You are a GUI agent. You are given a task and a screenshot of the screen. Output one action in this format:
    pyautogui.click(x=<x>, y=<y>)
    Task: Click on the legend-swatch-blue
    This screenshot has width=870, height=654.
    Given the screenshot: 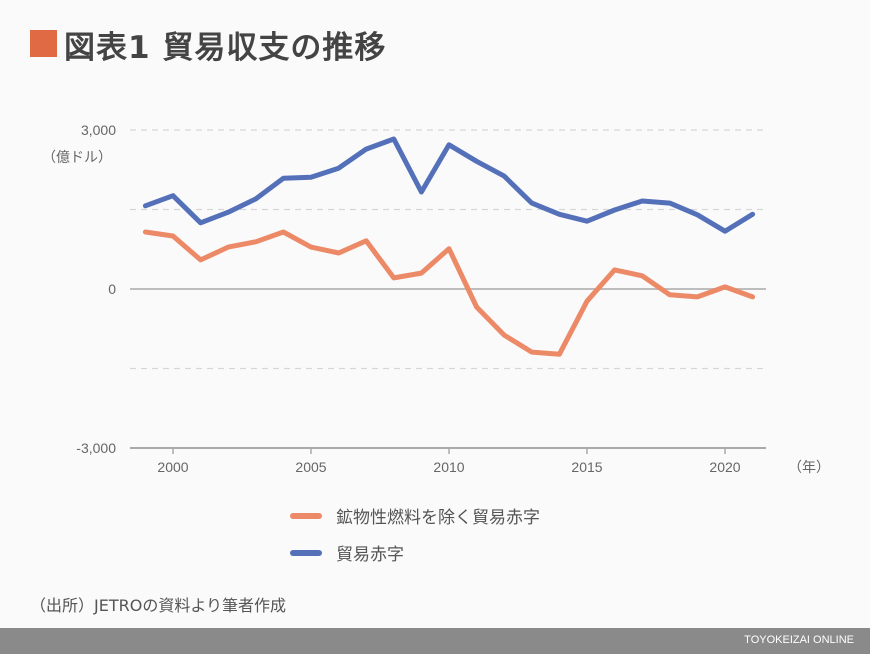 What is the action you would take?
    pyautogui.click(x=306, y=552)
    